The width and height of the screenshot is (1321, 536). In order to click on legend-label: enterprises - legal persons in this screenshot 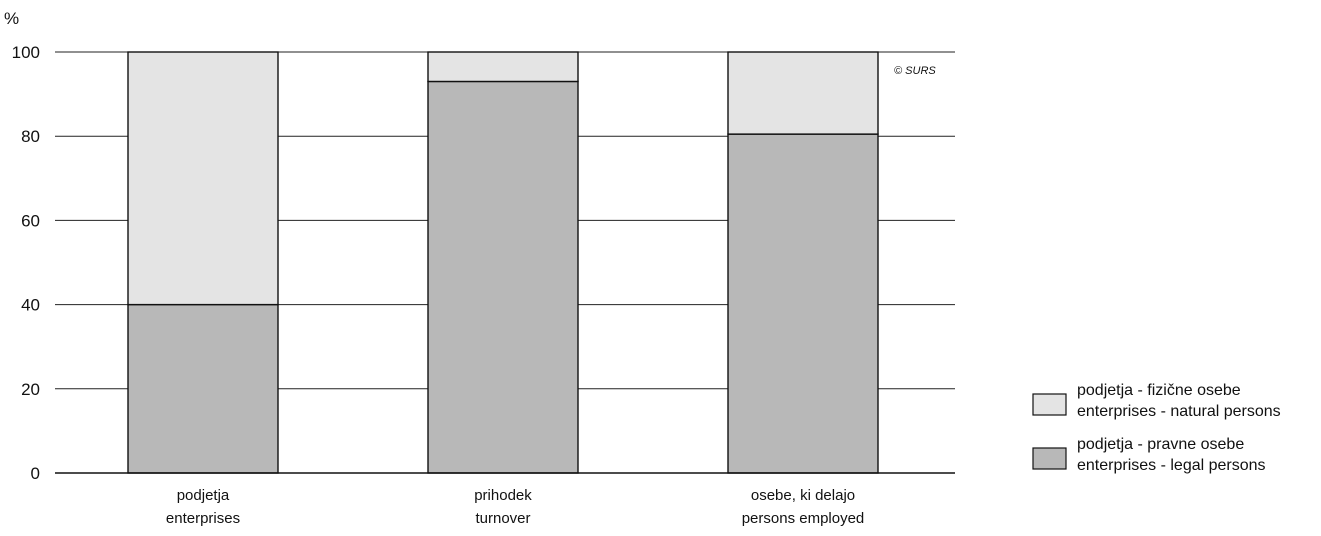, I will do `click(1171, 465)`.